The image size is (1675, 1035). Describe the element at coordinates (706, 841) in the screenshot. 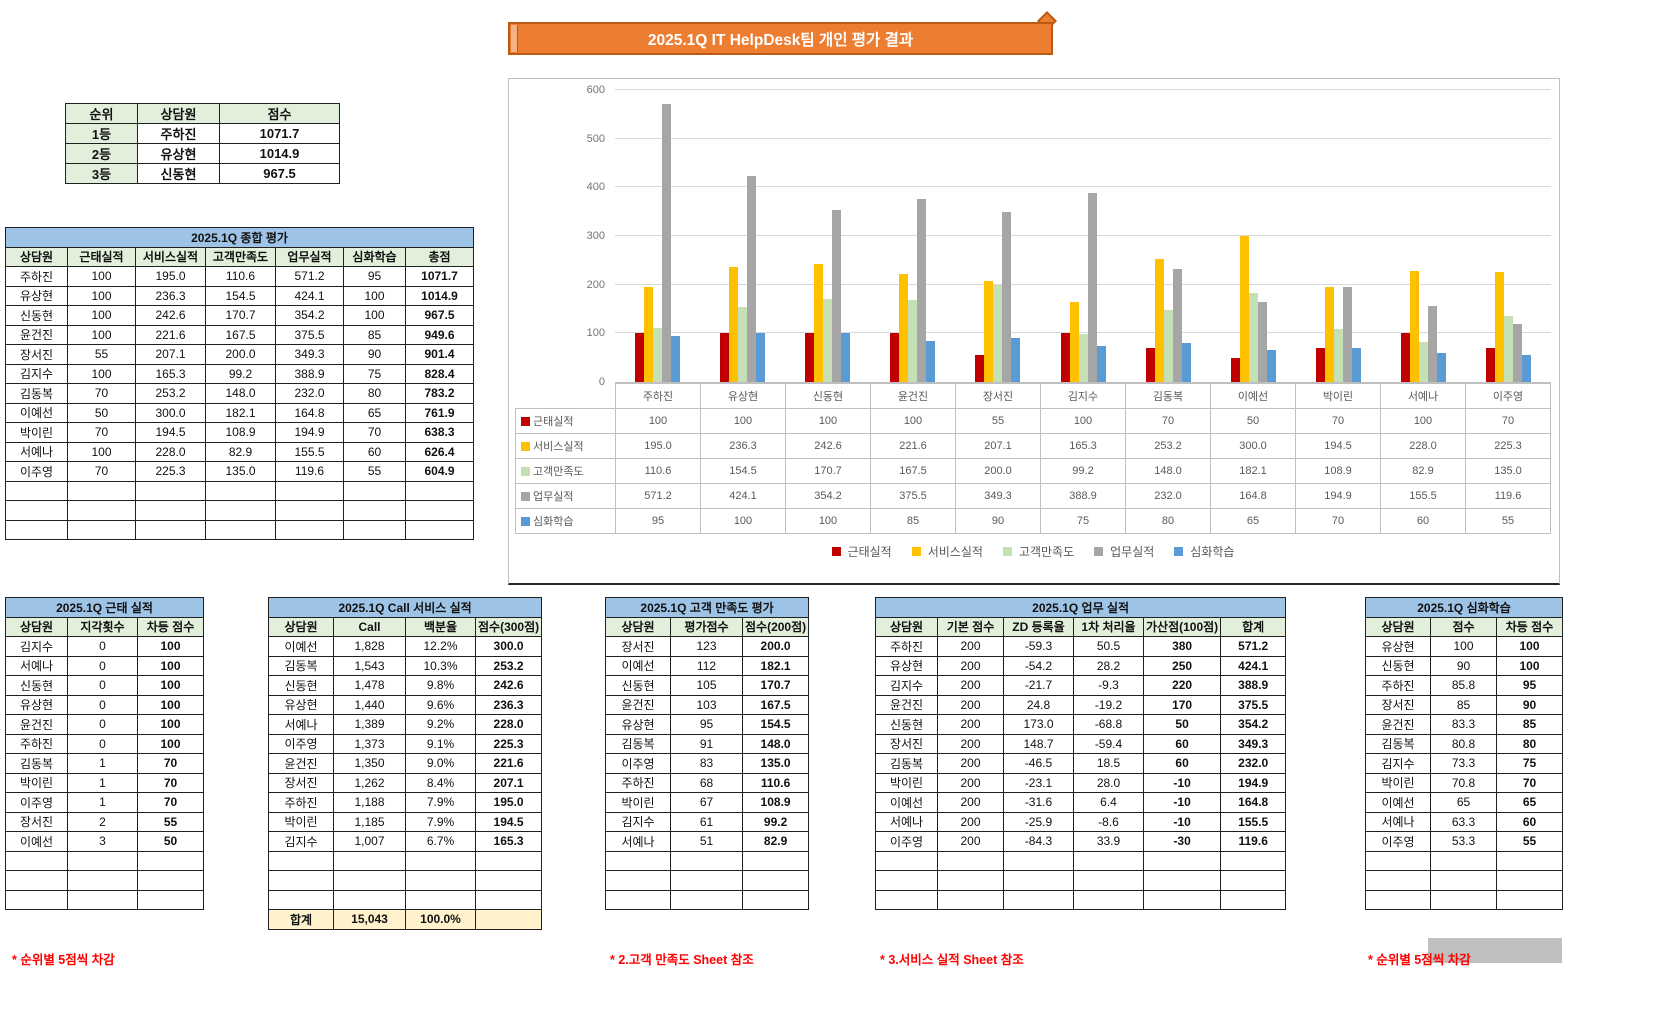

I see `cell: 51` at that location.